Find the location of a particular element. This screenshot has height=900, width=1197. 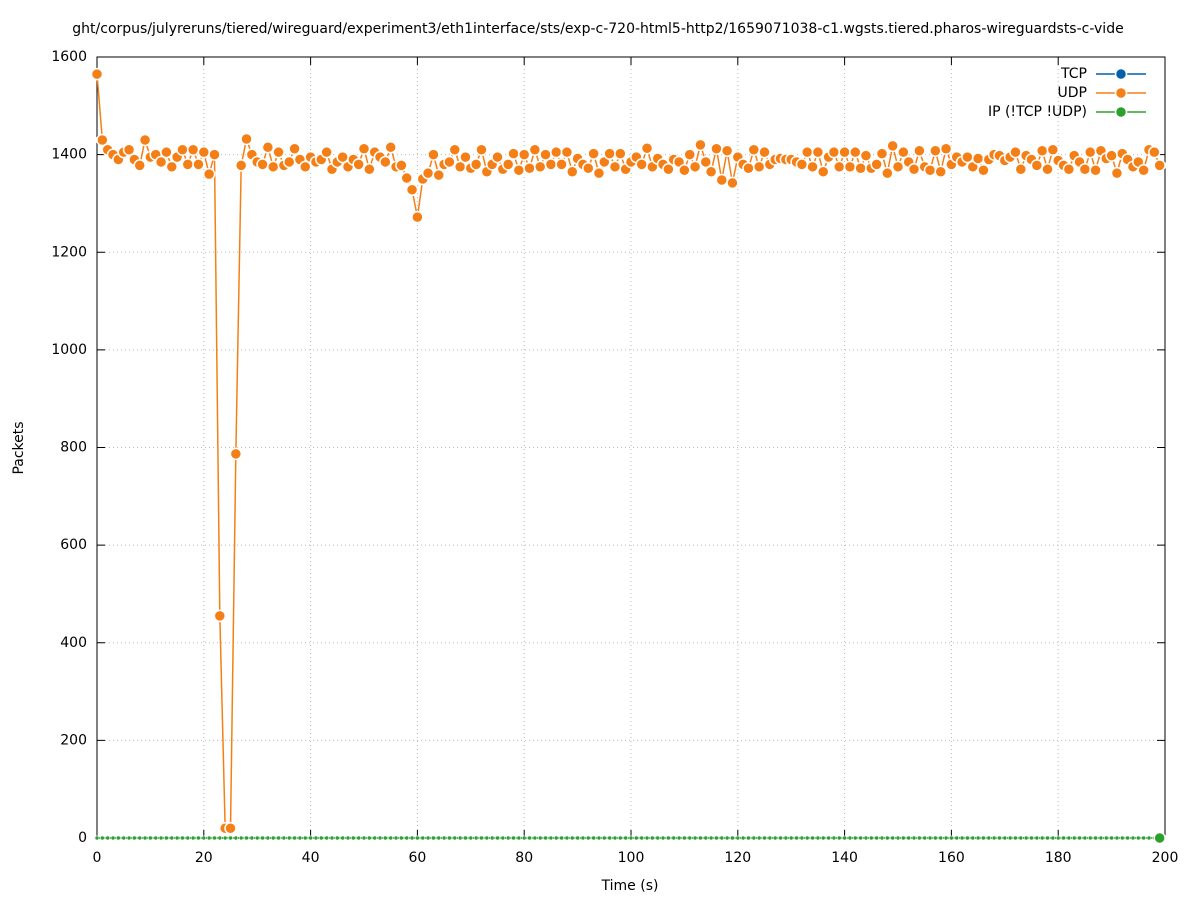

y-tick-label: 1000 is located at coordinates (69, 350).